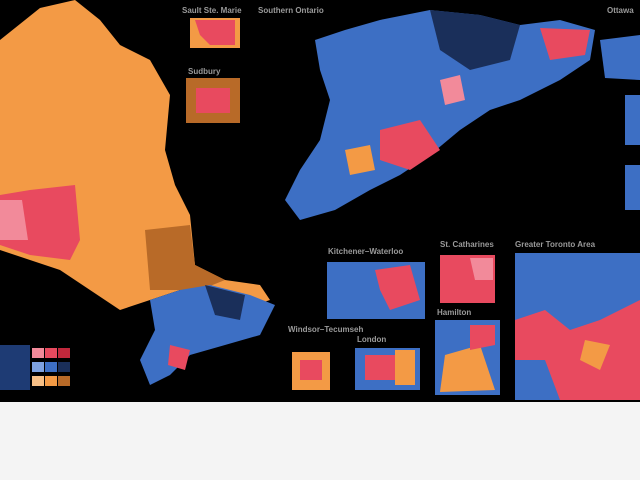  I want to click on inset-label: Kitchener–Waterloo, so click(365, 251).